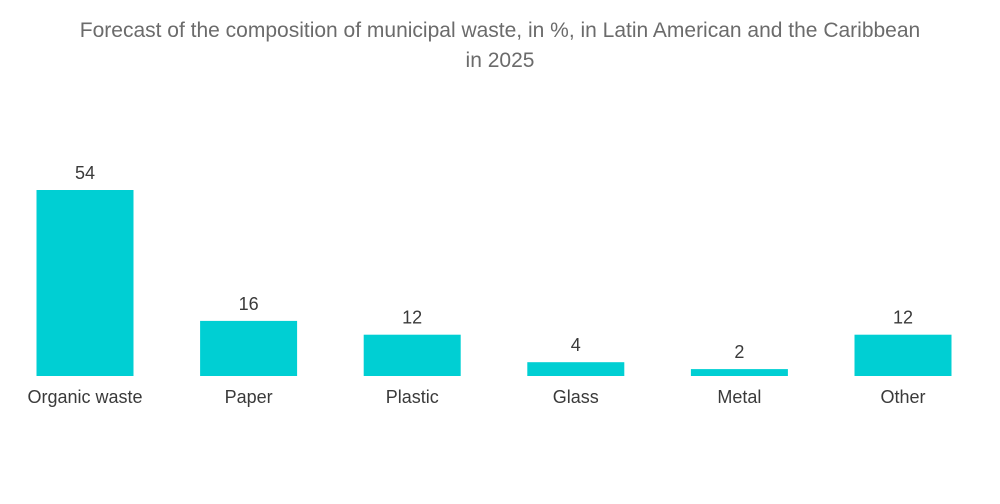 This screenshot has height=504, width=1000. What do you see at coordinates (902, 397) in the screenshot?
I see `x-tick-label-other: Other` at bounding box center [902, 397].